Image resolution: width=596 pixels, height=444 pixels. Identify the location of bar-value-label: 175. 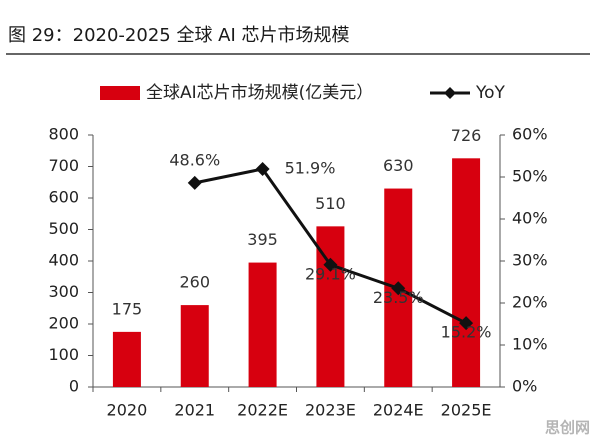
(127, 308).